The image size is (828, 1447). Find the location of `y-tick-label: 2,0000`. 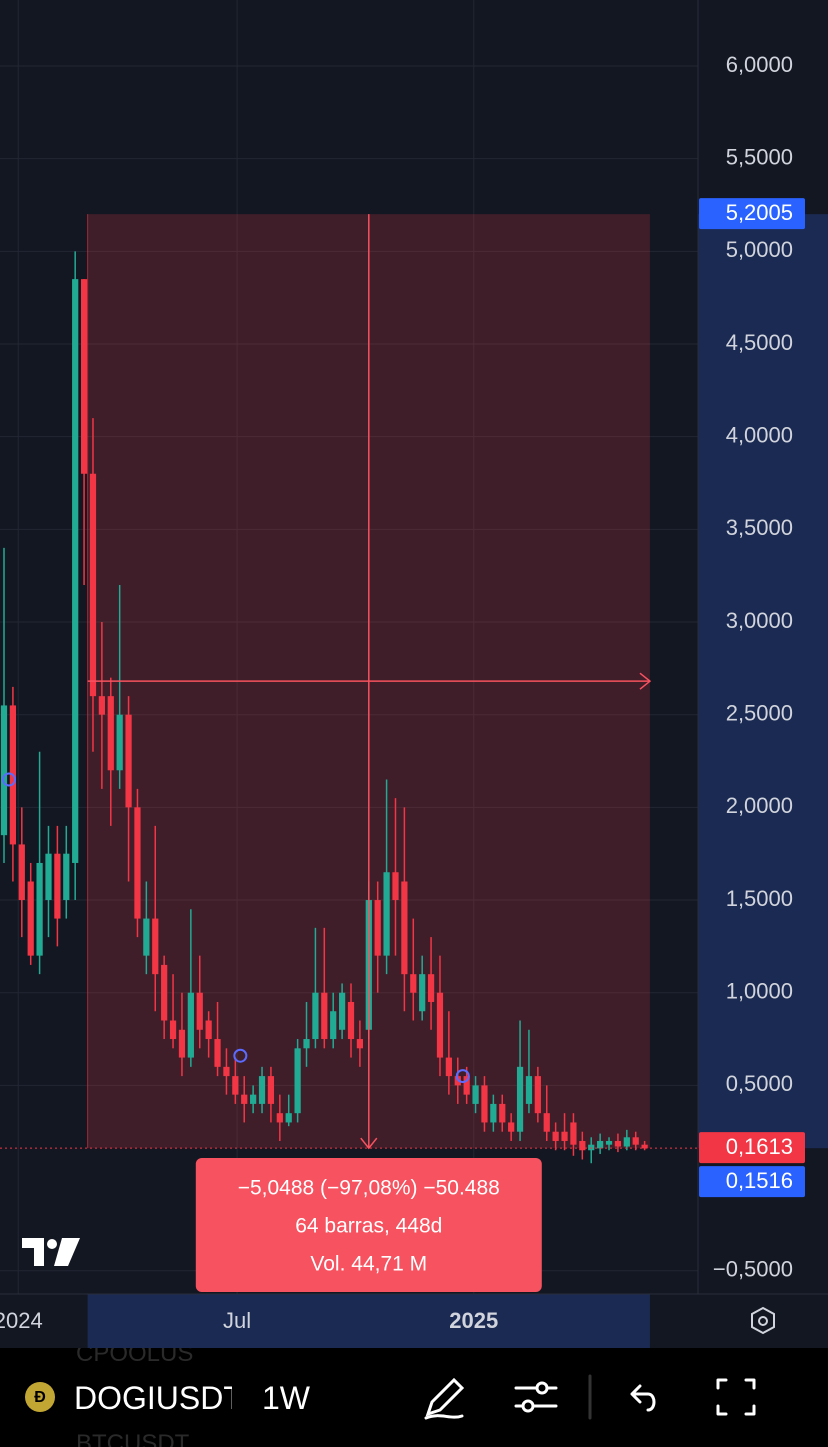

y-tick-label: 2,0000 is located at coordinates (759, 805).